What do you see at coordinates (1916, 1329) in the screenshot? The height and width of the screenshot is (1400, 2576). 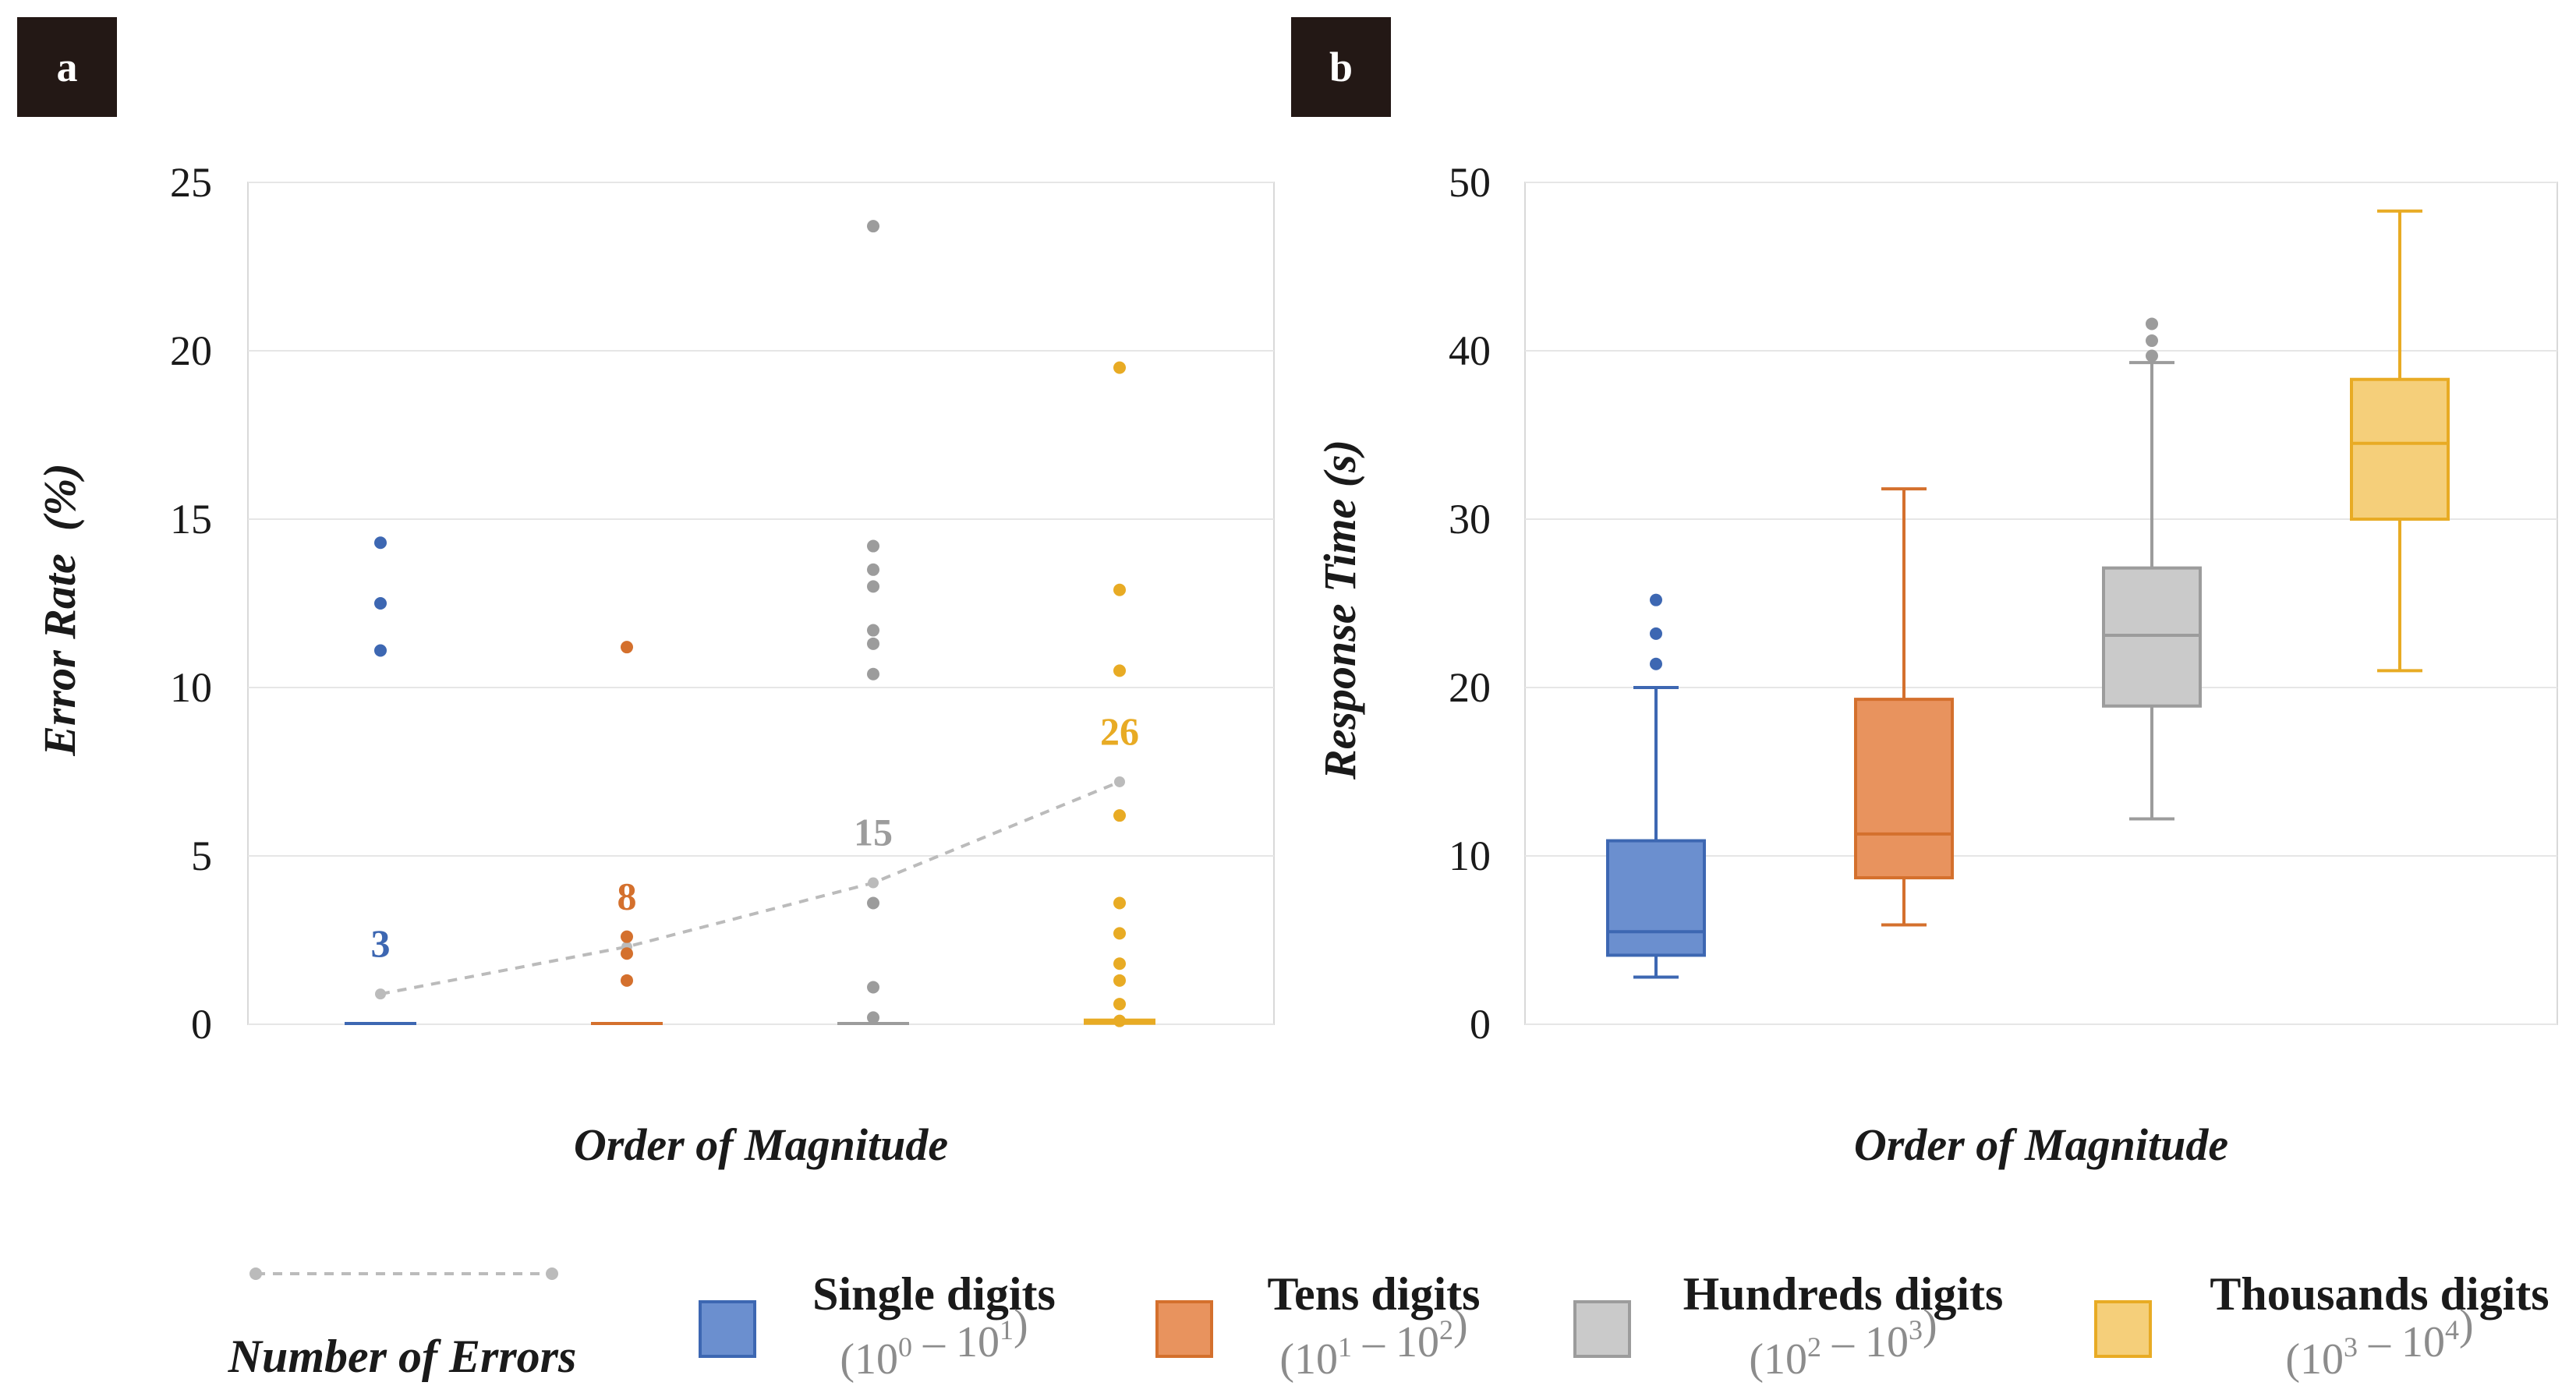 I see `legend-range-range-exp2: 3` at bounding box center [1916, 1329].